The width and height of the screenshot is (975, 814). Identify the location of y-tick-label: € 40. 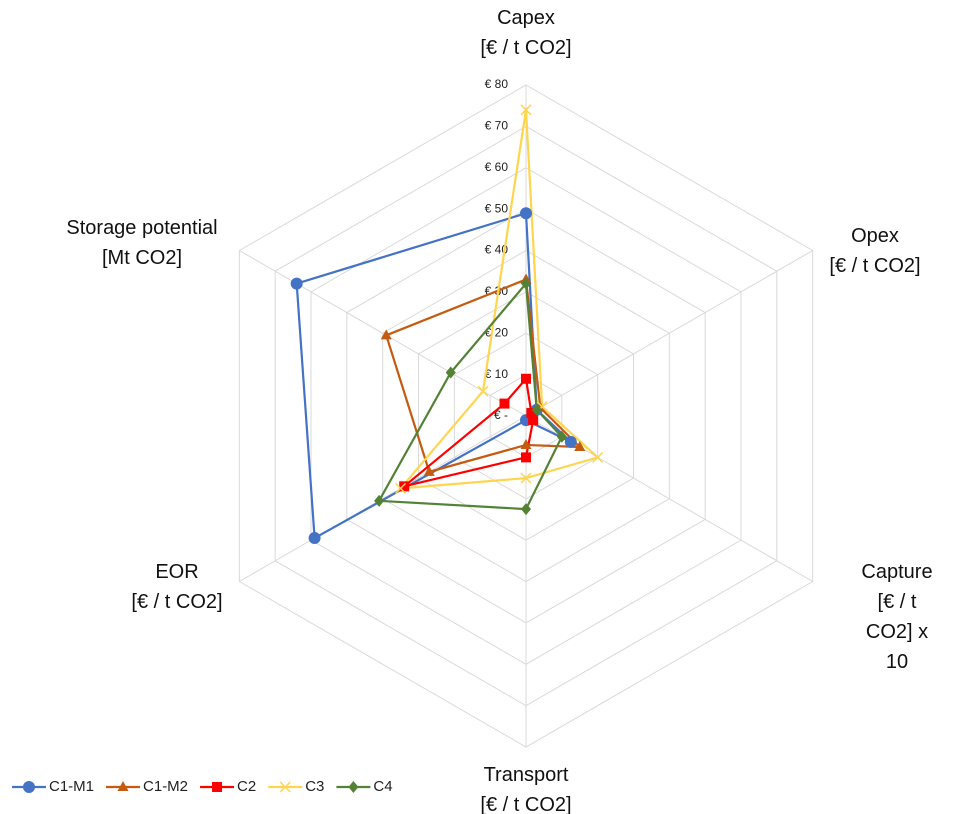
(497, 250).